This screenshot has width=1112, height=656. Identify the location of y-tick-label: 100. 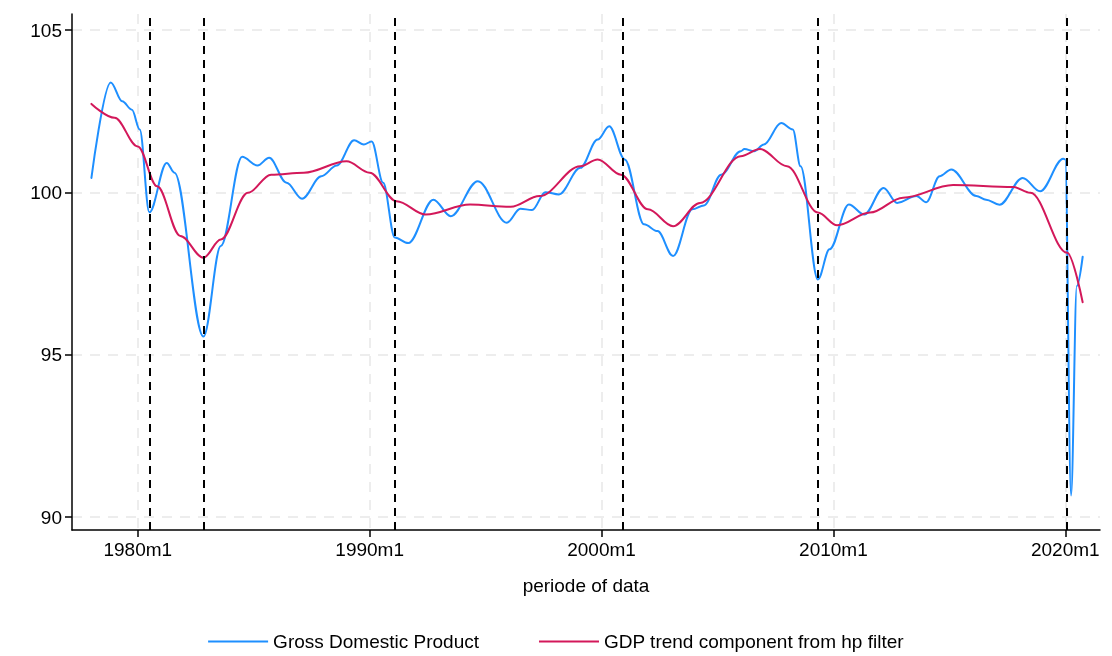
(46, 192).